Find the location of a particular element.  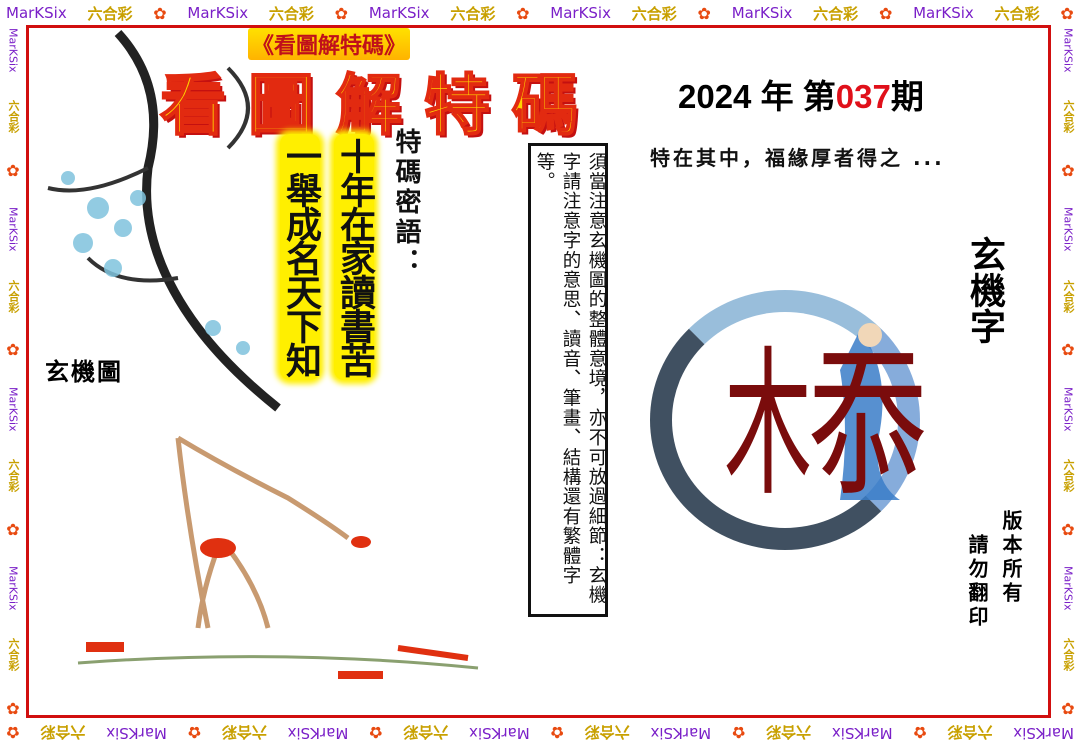

figure-sketch is located at coordinates (262, 532).